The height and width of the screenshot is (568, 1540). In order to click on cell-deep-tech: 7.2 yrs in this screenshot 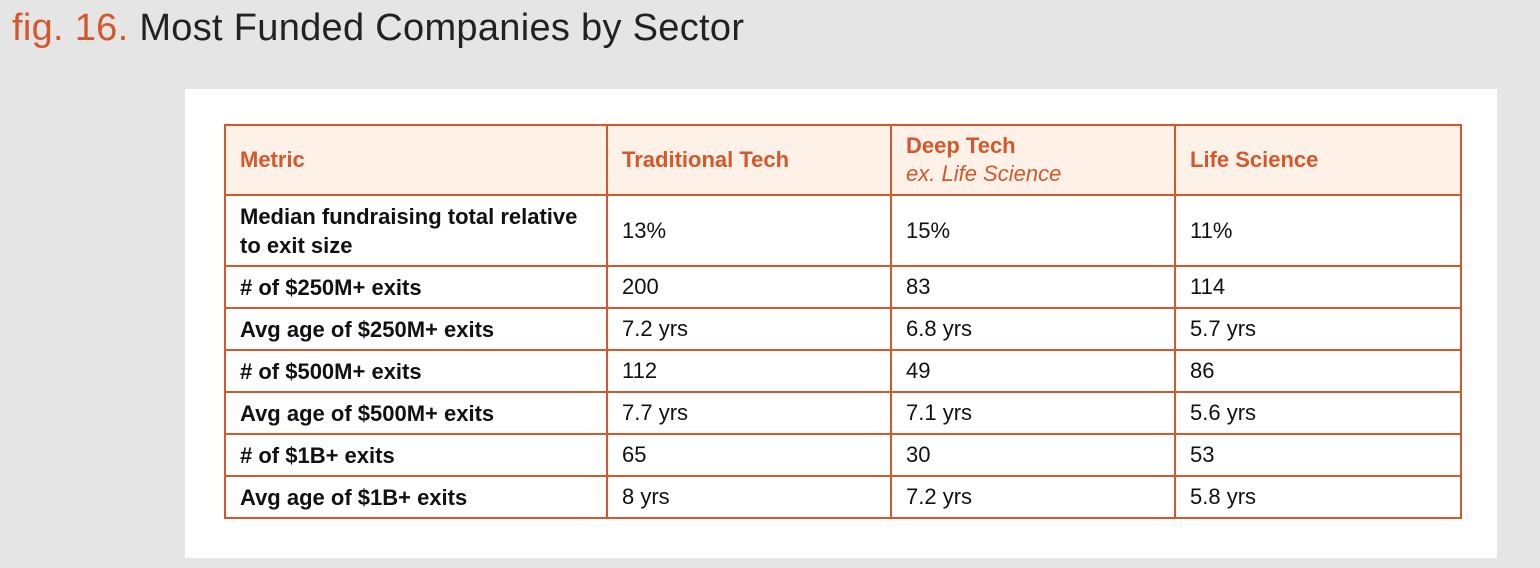, I will do `click(1033, 497)`.